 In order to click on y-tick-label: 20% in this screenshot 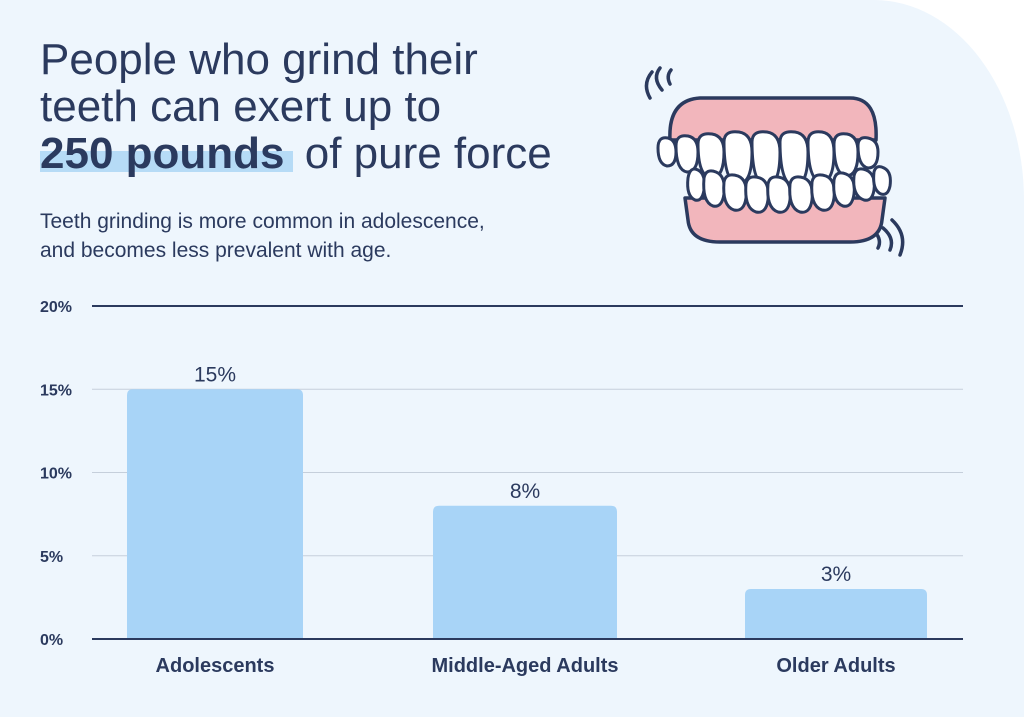, I will do `click(56, 307)`.